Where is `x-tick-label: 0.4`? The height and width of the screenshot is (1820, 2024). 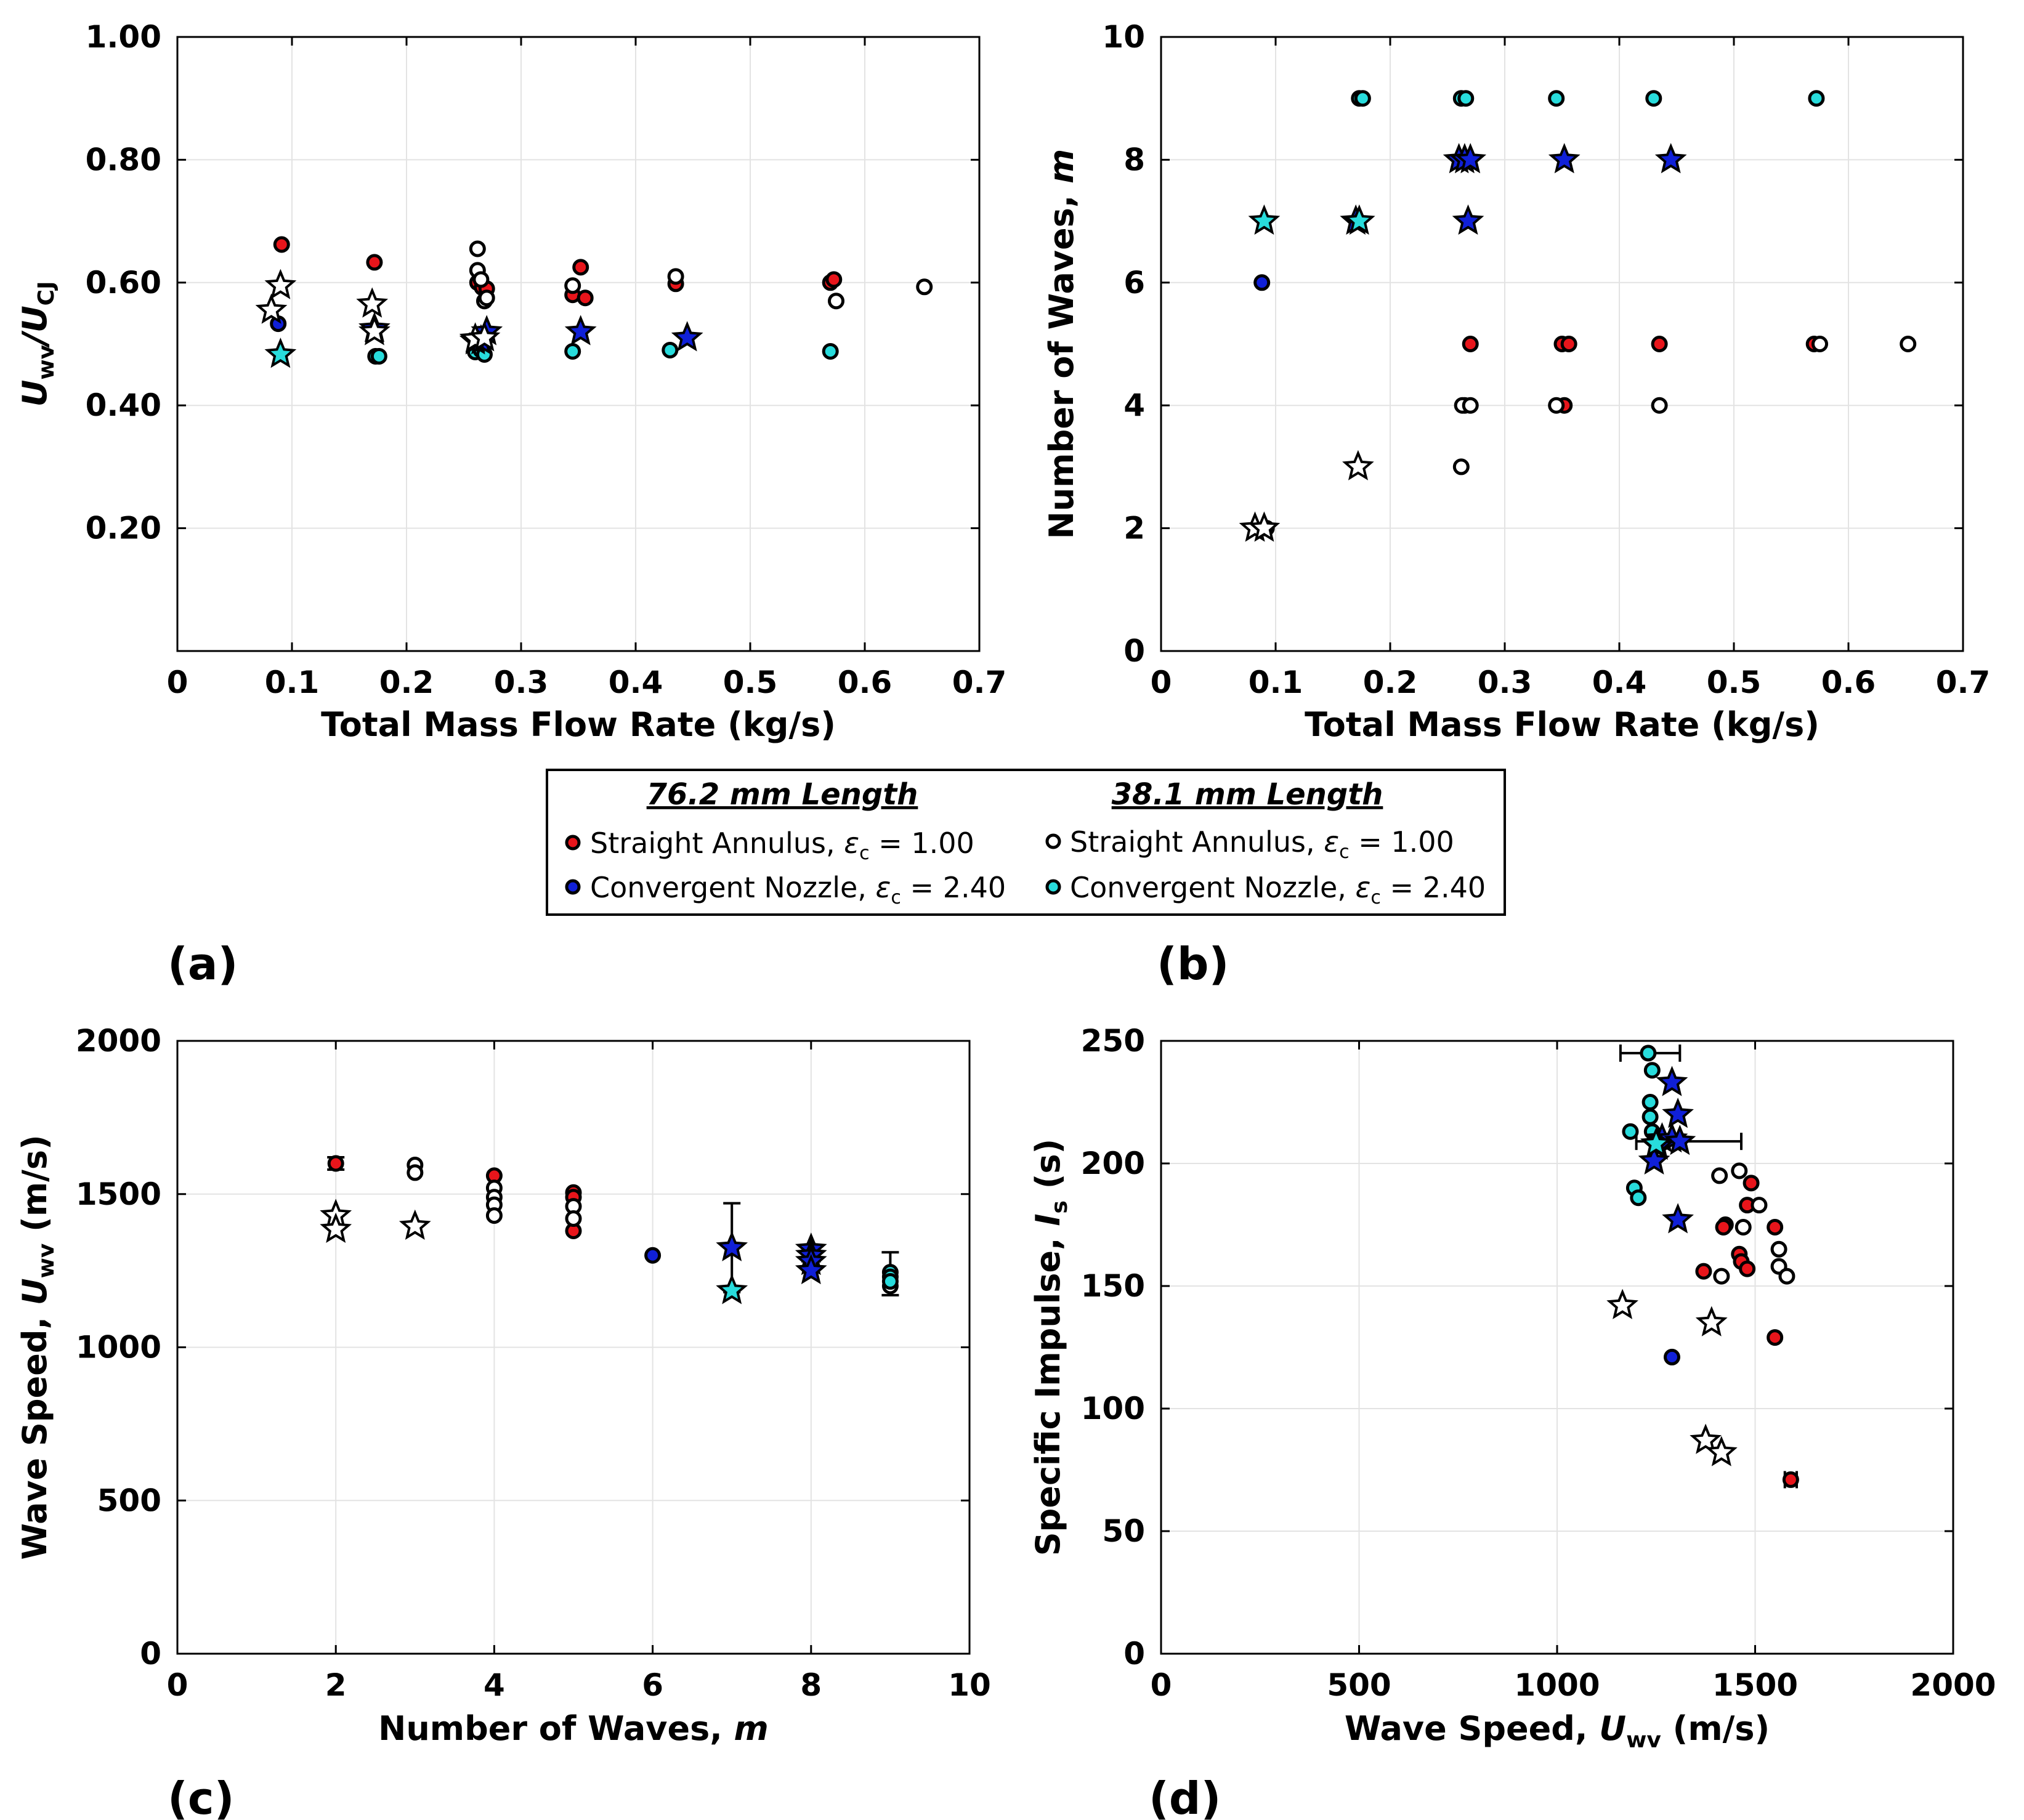 x-tick-label: 0.4 is located at coordinates (1619, 682).